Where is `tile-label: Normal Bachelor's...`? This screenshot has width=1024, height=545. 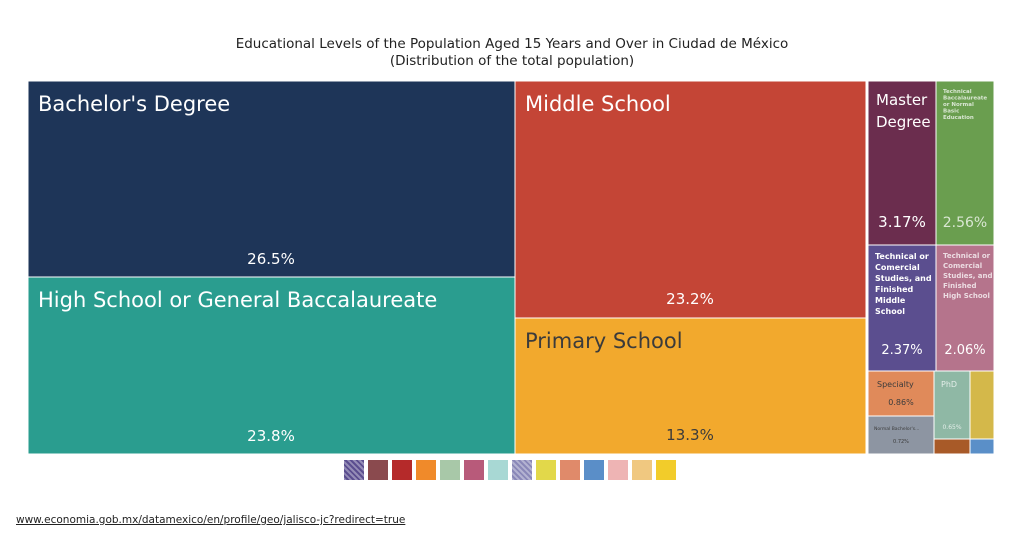
tile-label: Normal Bachelor's... is located at coordinates (896, 429).